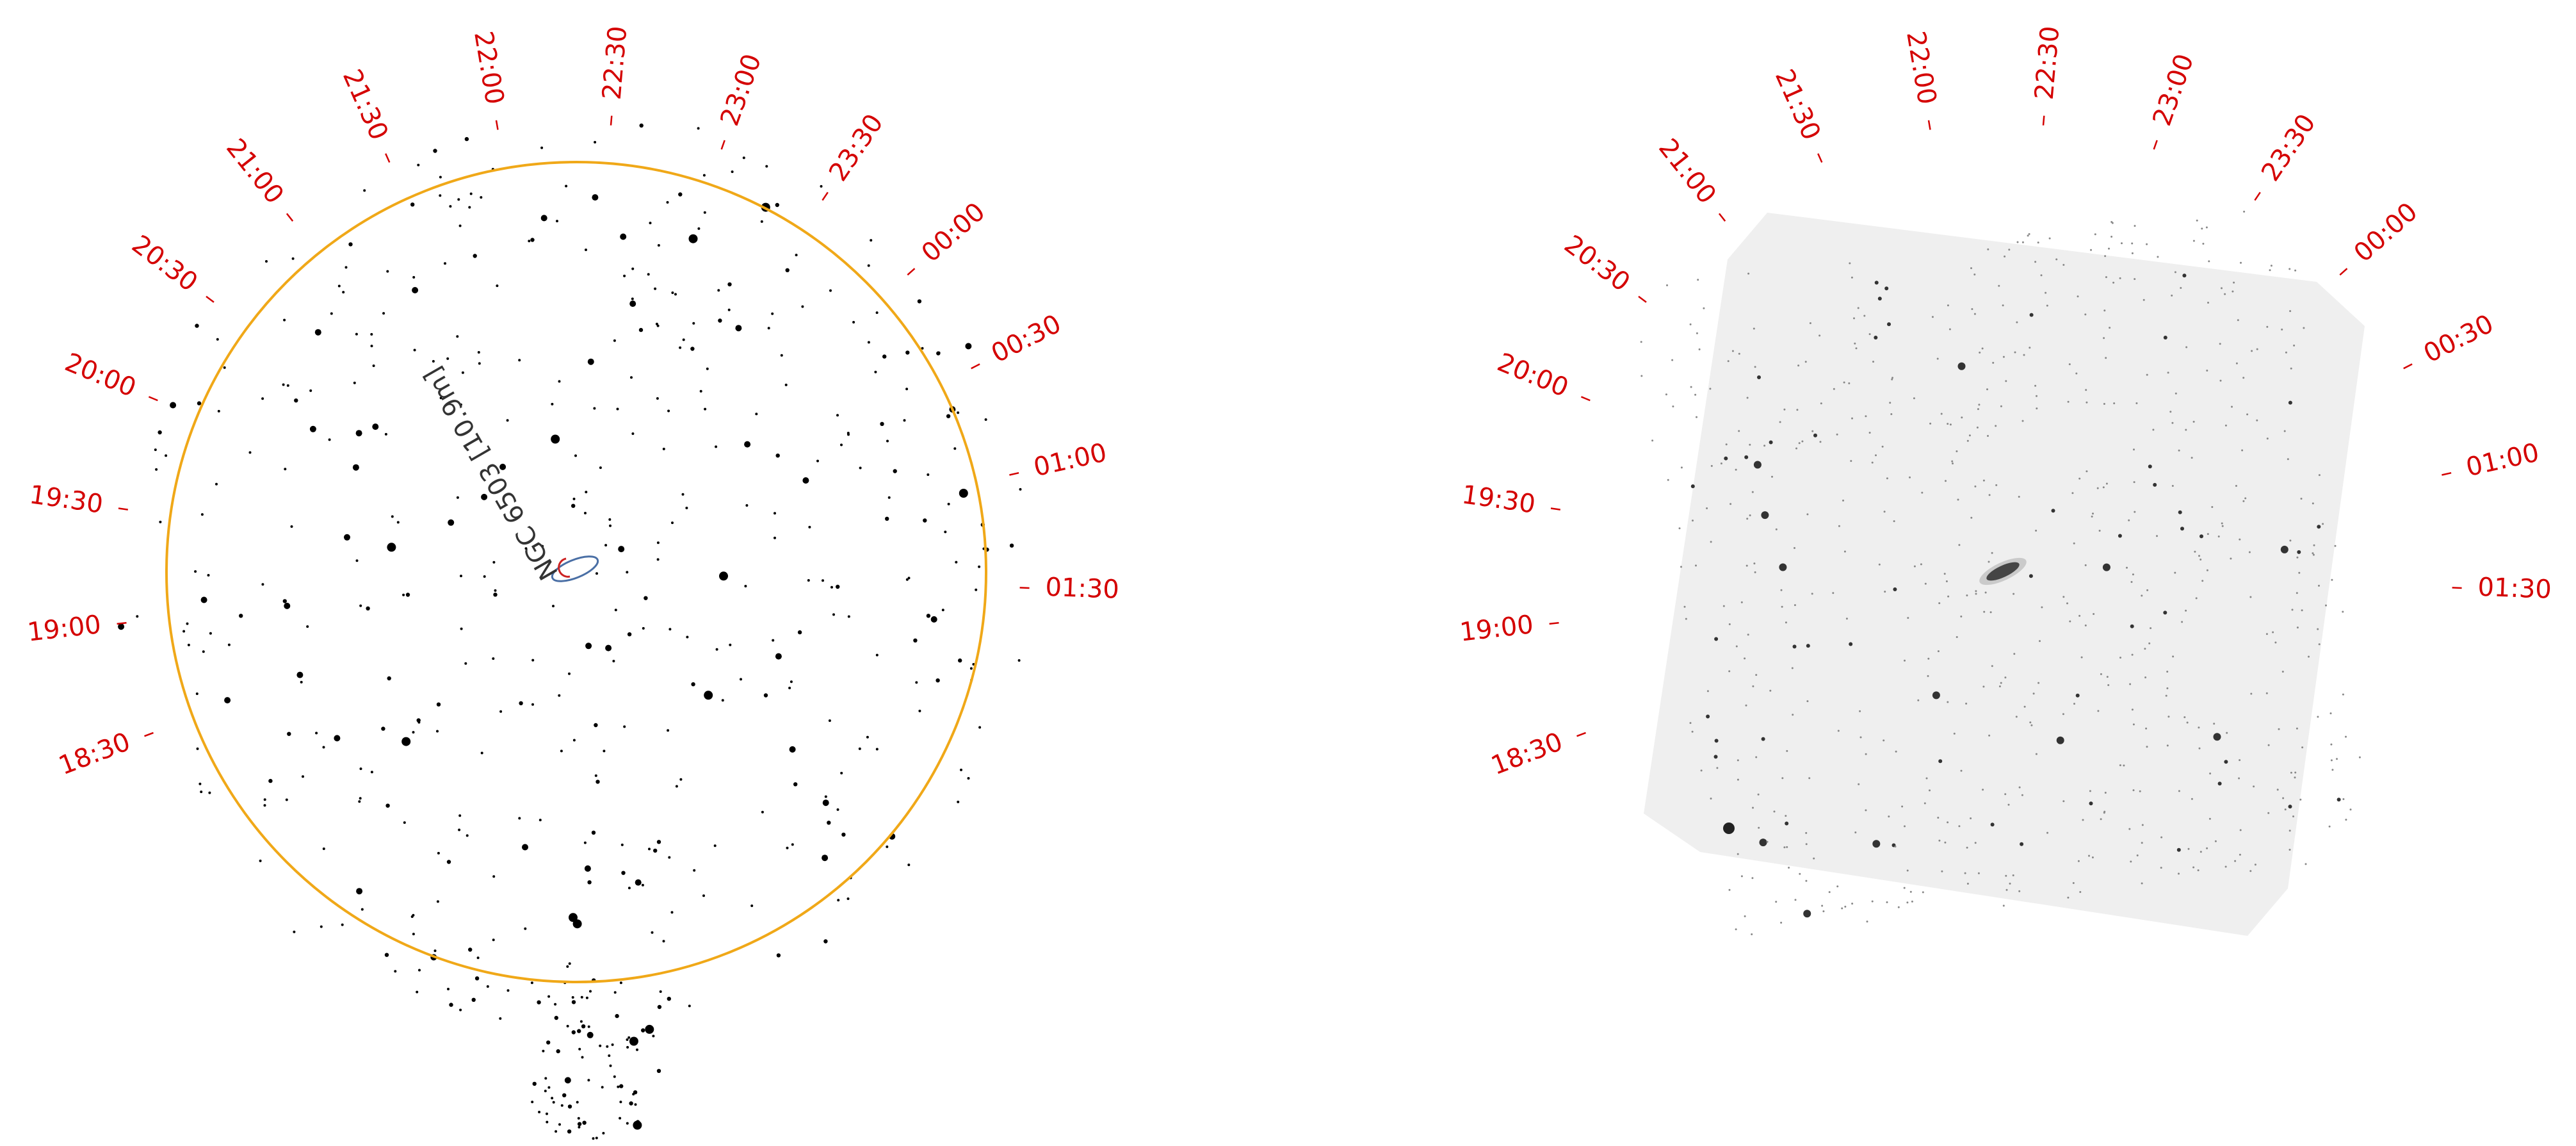  I want to click on target-marker, so click(575, 569).